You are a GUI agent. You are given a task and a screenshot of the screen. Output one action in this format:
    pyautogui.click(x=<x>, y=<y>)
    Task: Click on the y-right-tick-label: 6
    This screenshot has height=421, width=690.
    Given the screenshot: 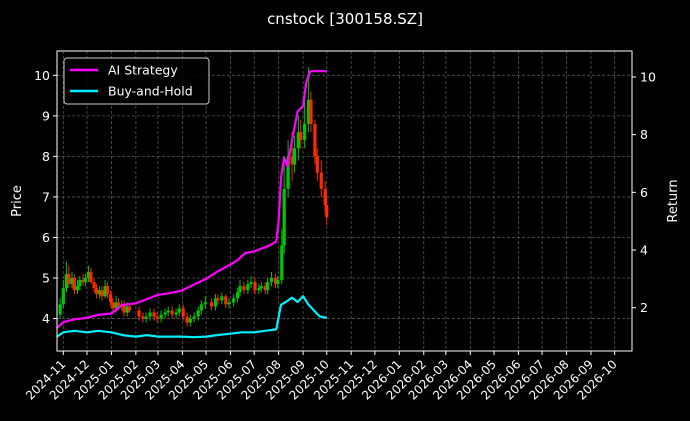 What is the action you would take?
    pyautogui.click(x=644, y=192)
    